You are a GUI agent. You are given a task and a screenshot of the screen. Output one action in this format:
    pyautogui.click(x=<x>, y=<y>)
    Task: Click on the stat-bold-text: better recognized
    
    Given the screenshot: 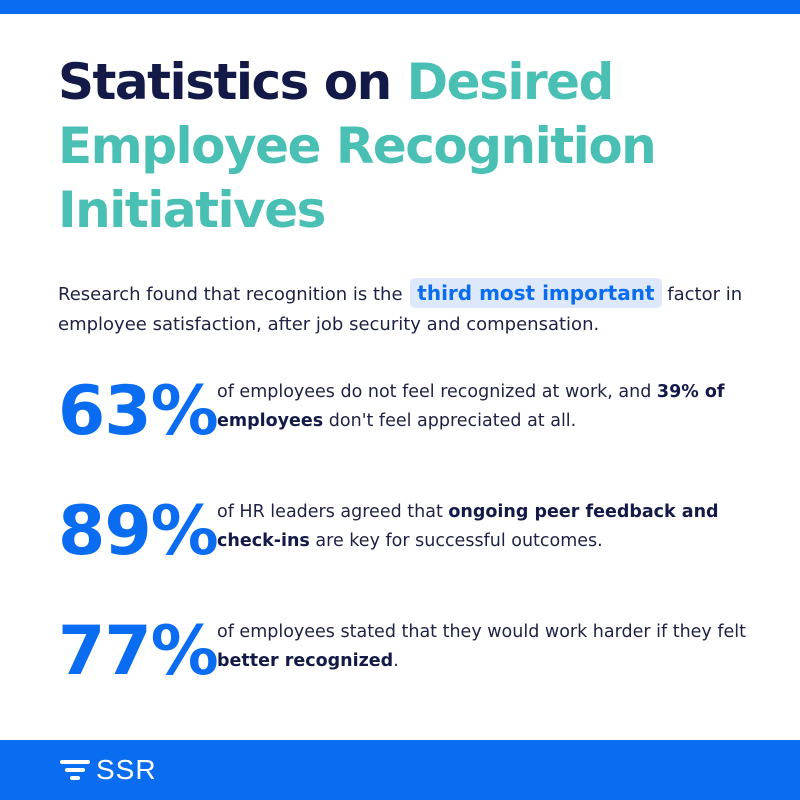 What is the action you would take?
    pyautogui.click(x=305, y=661)
    